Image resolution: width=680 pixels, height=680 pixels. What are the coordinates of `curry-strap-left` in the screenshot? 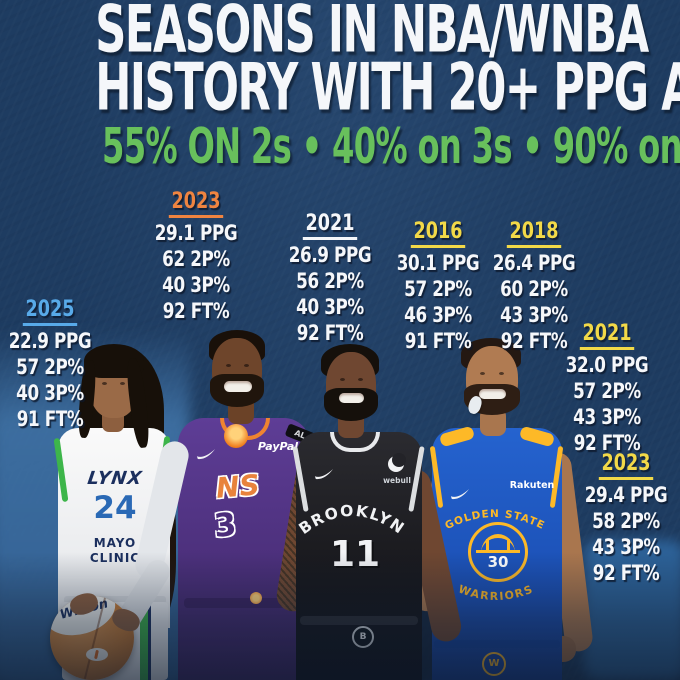 It's located at (457, 436).